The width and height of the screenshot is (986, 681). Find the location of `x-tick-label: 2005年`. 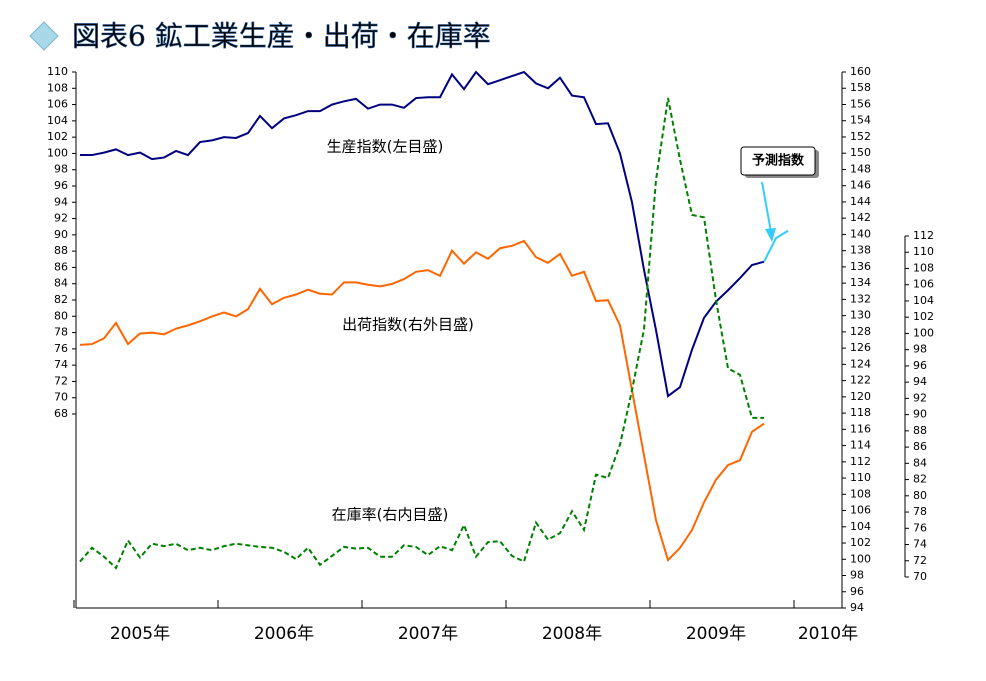

x-tick-label: 2005年 is located at coordinates (140, 634).